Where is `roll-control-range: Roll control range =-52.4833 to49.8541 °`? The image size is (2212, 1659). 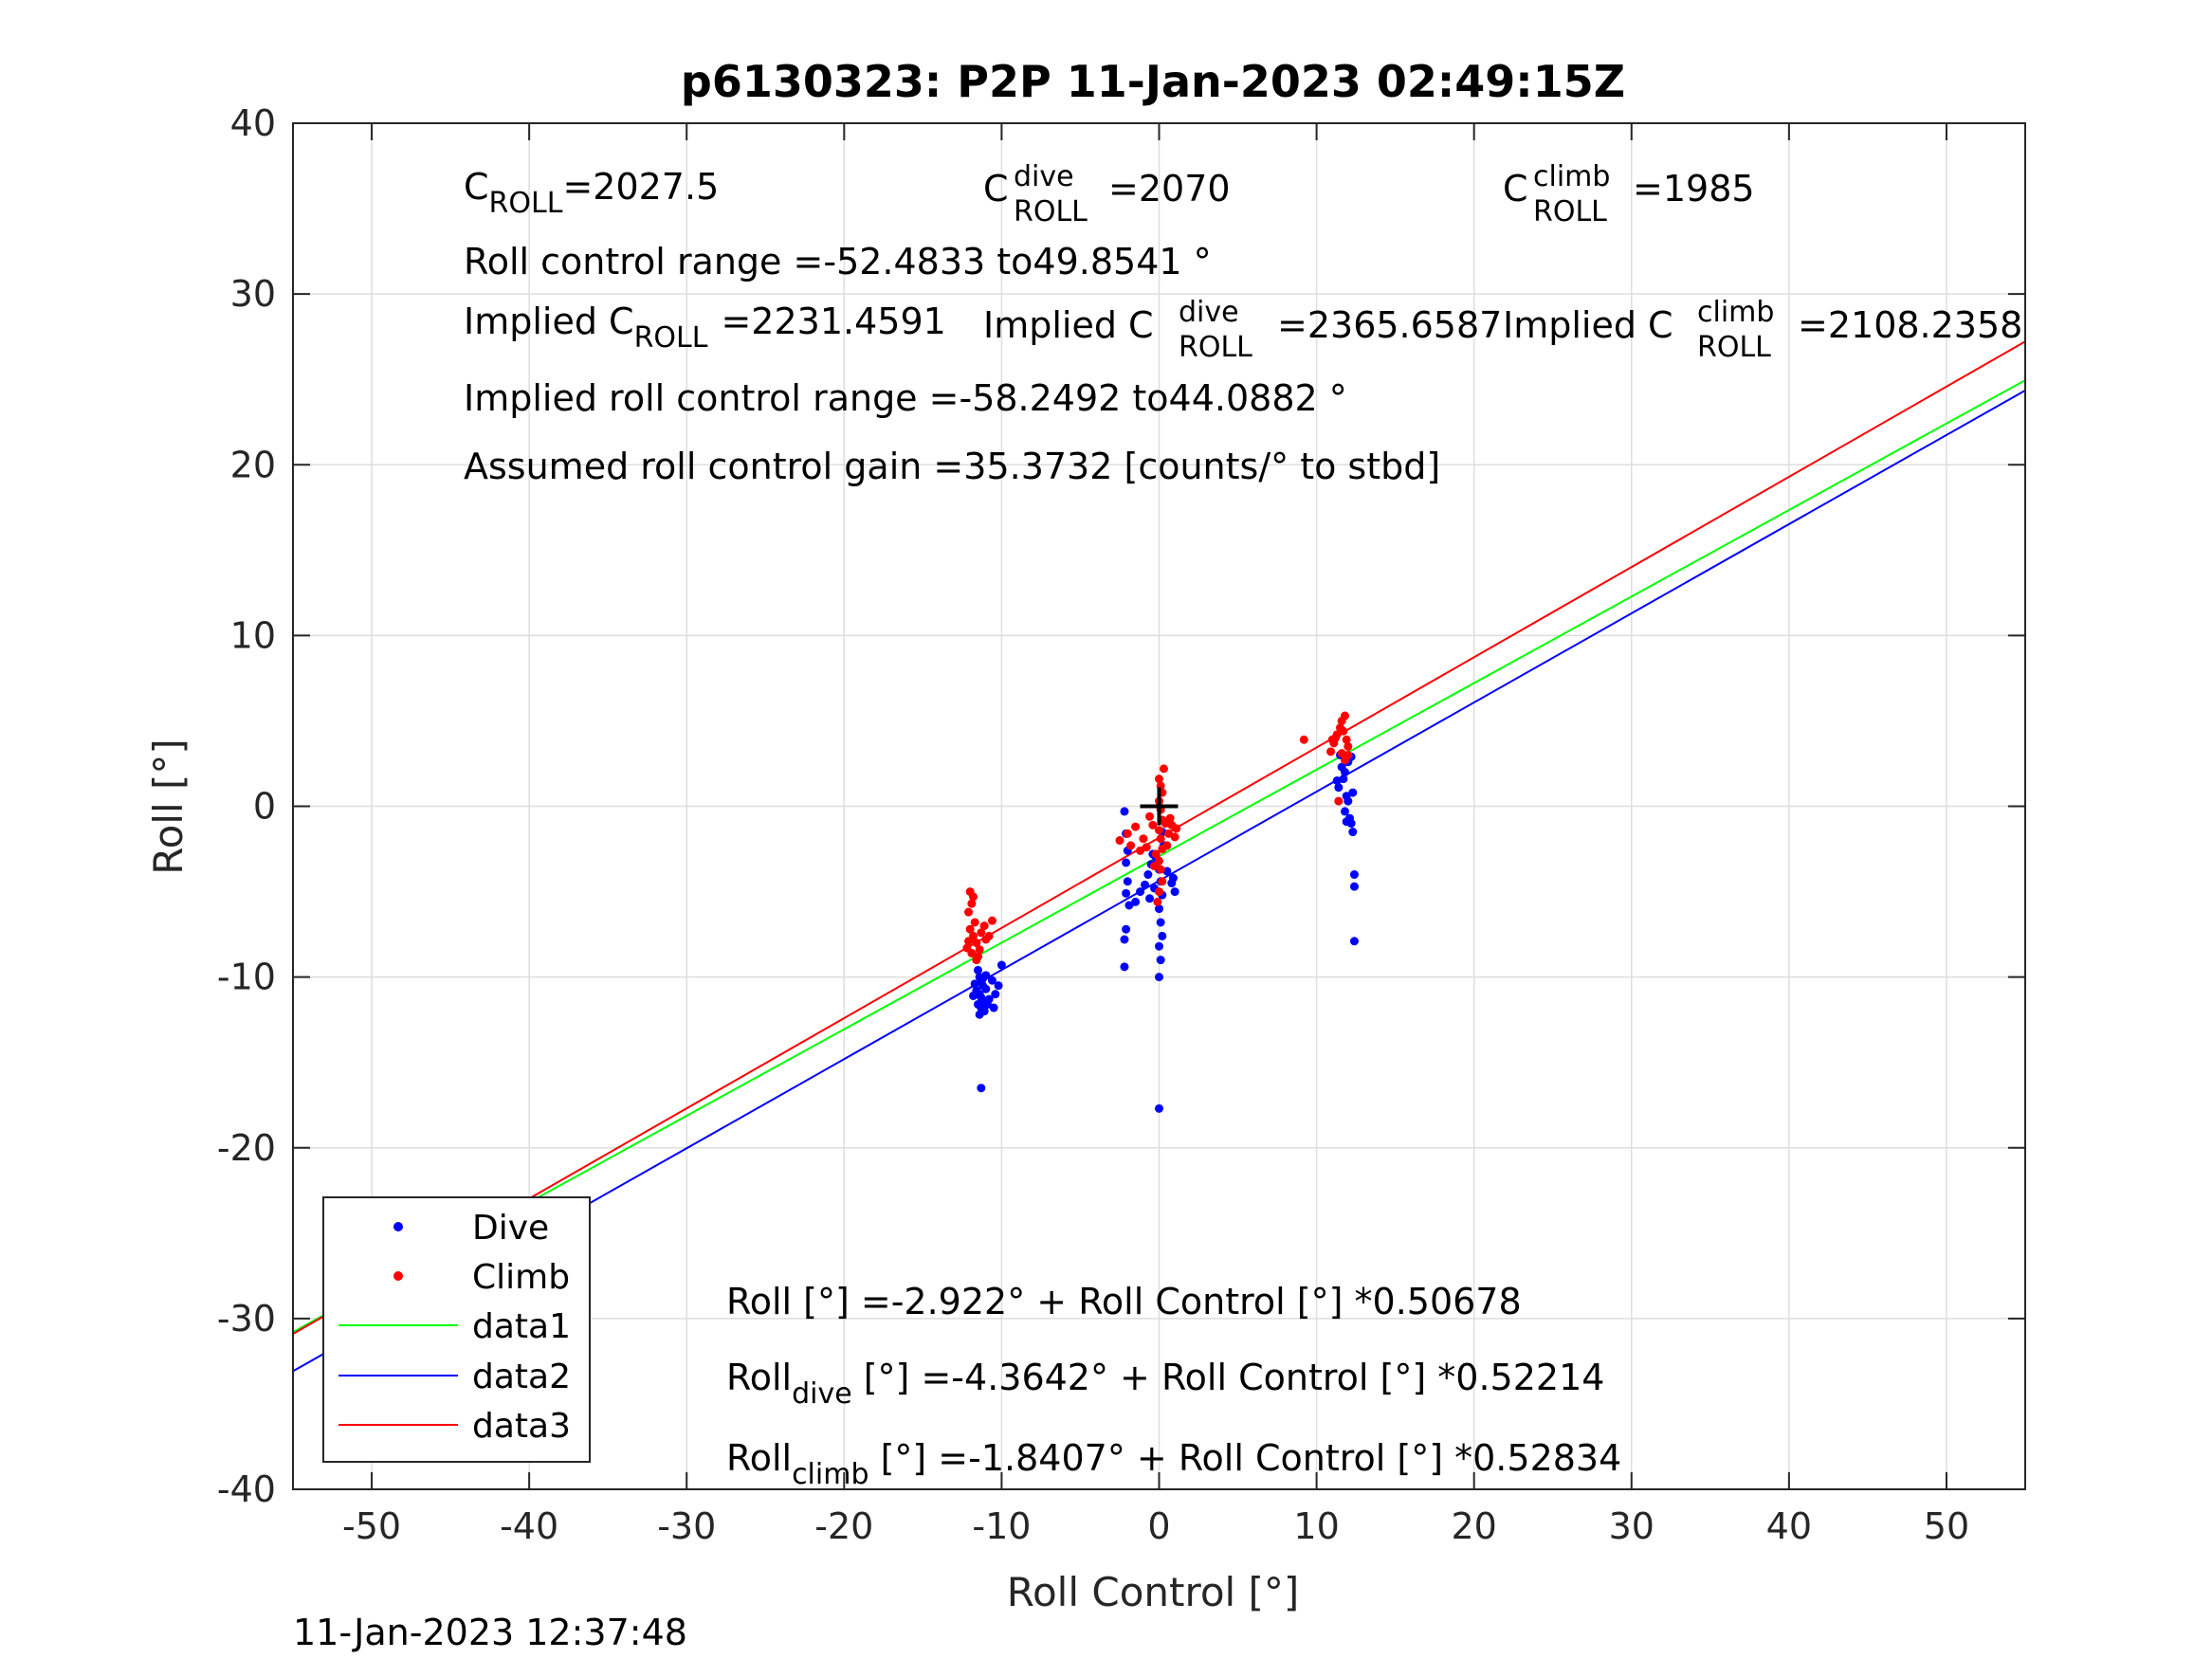
roll-control-range: Roll control range =-52.4833 to49.8541 ° is located at coordinates (838, 262).